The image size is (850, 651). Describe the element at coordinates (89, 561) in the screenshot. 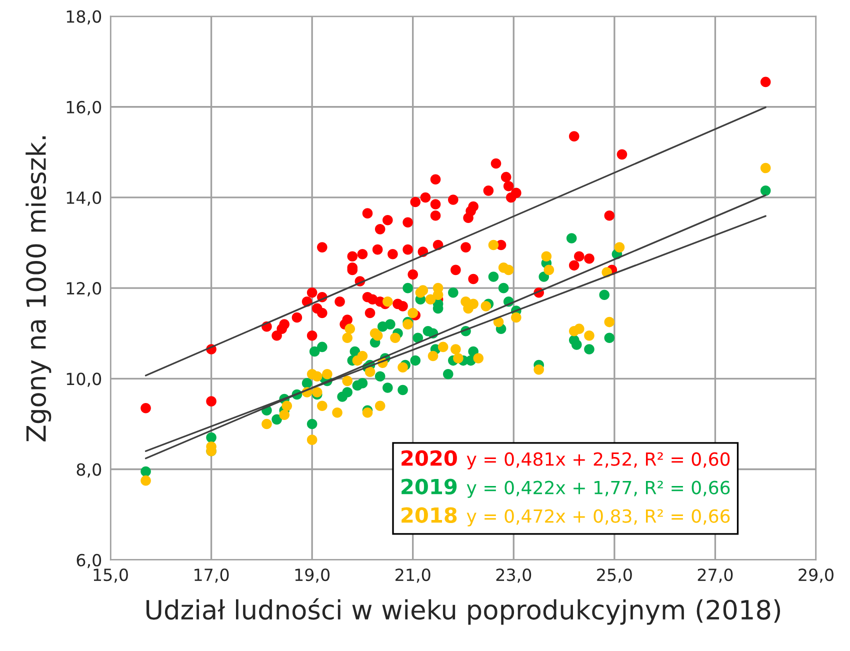

I see `y-tick-label: 6,0` at that location.